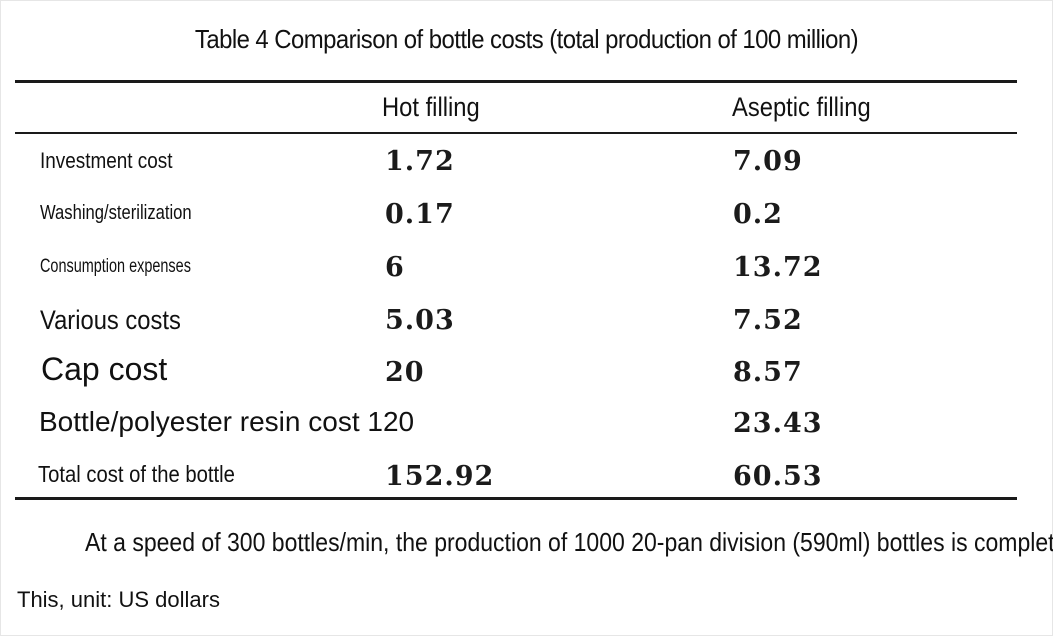  Describe the element at coordinates (227, 421) in the screenshot. I see `row-label-bottle-resin-cost: Bottle/polyester resin cost 120` at that location.